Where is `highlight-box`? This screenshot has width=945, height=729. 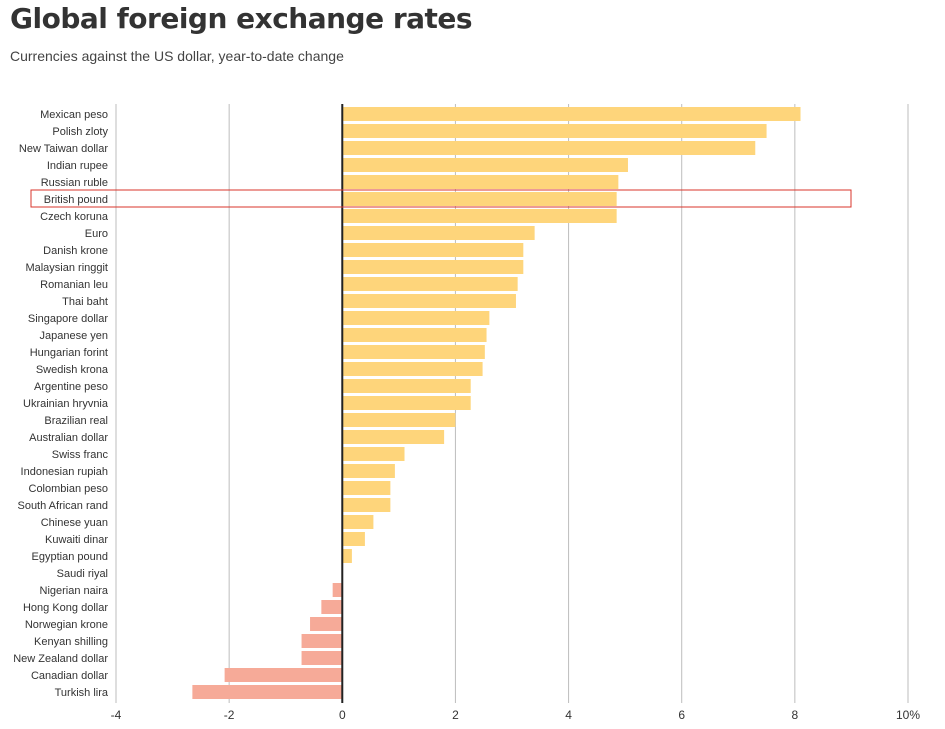
highlight-box is located at coordinates (441, 198).